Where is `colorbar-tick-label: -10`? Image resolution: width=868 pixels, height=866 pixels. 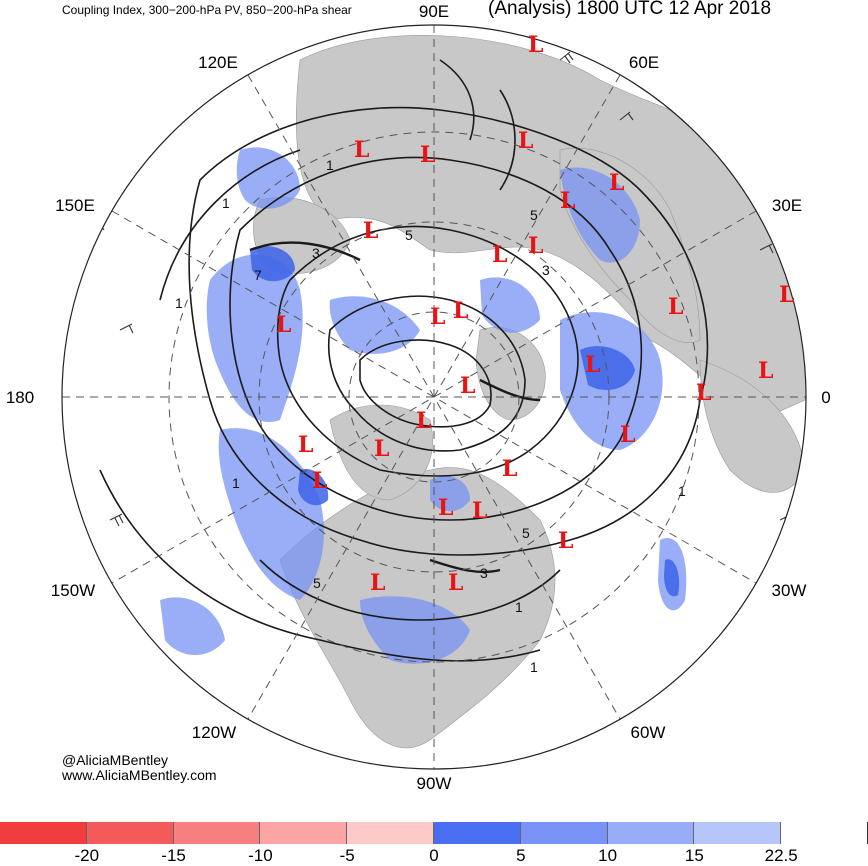 colorbar-tick-label: -10 is located at coordinates (260, 855).